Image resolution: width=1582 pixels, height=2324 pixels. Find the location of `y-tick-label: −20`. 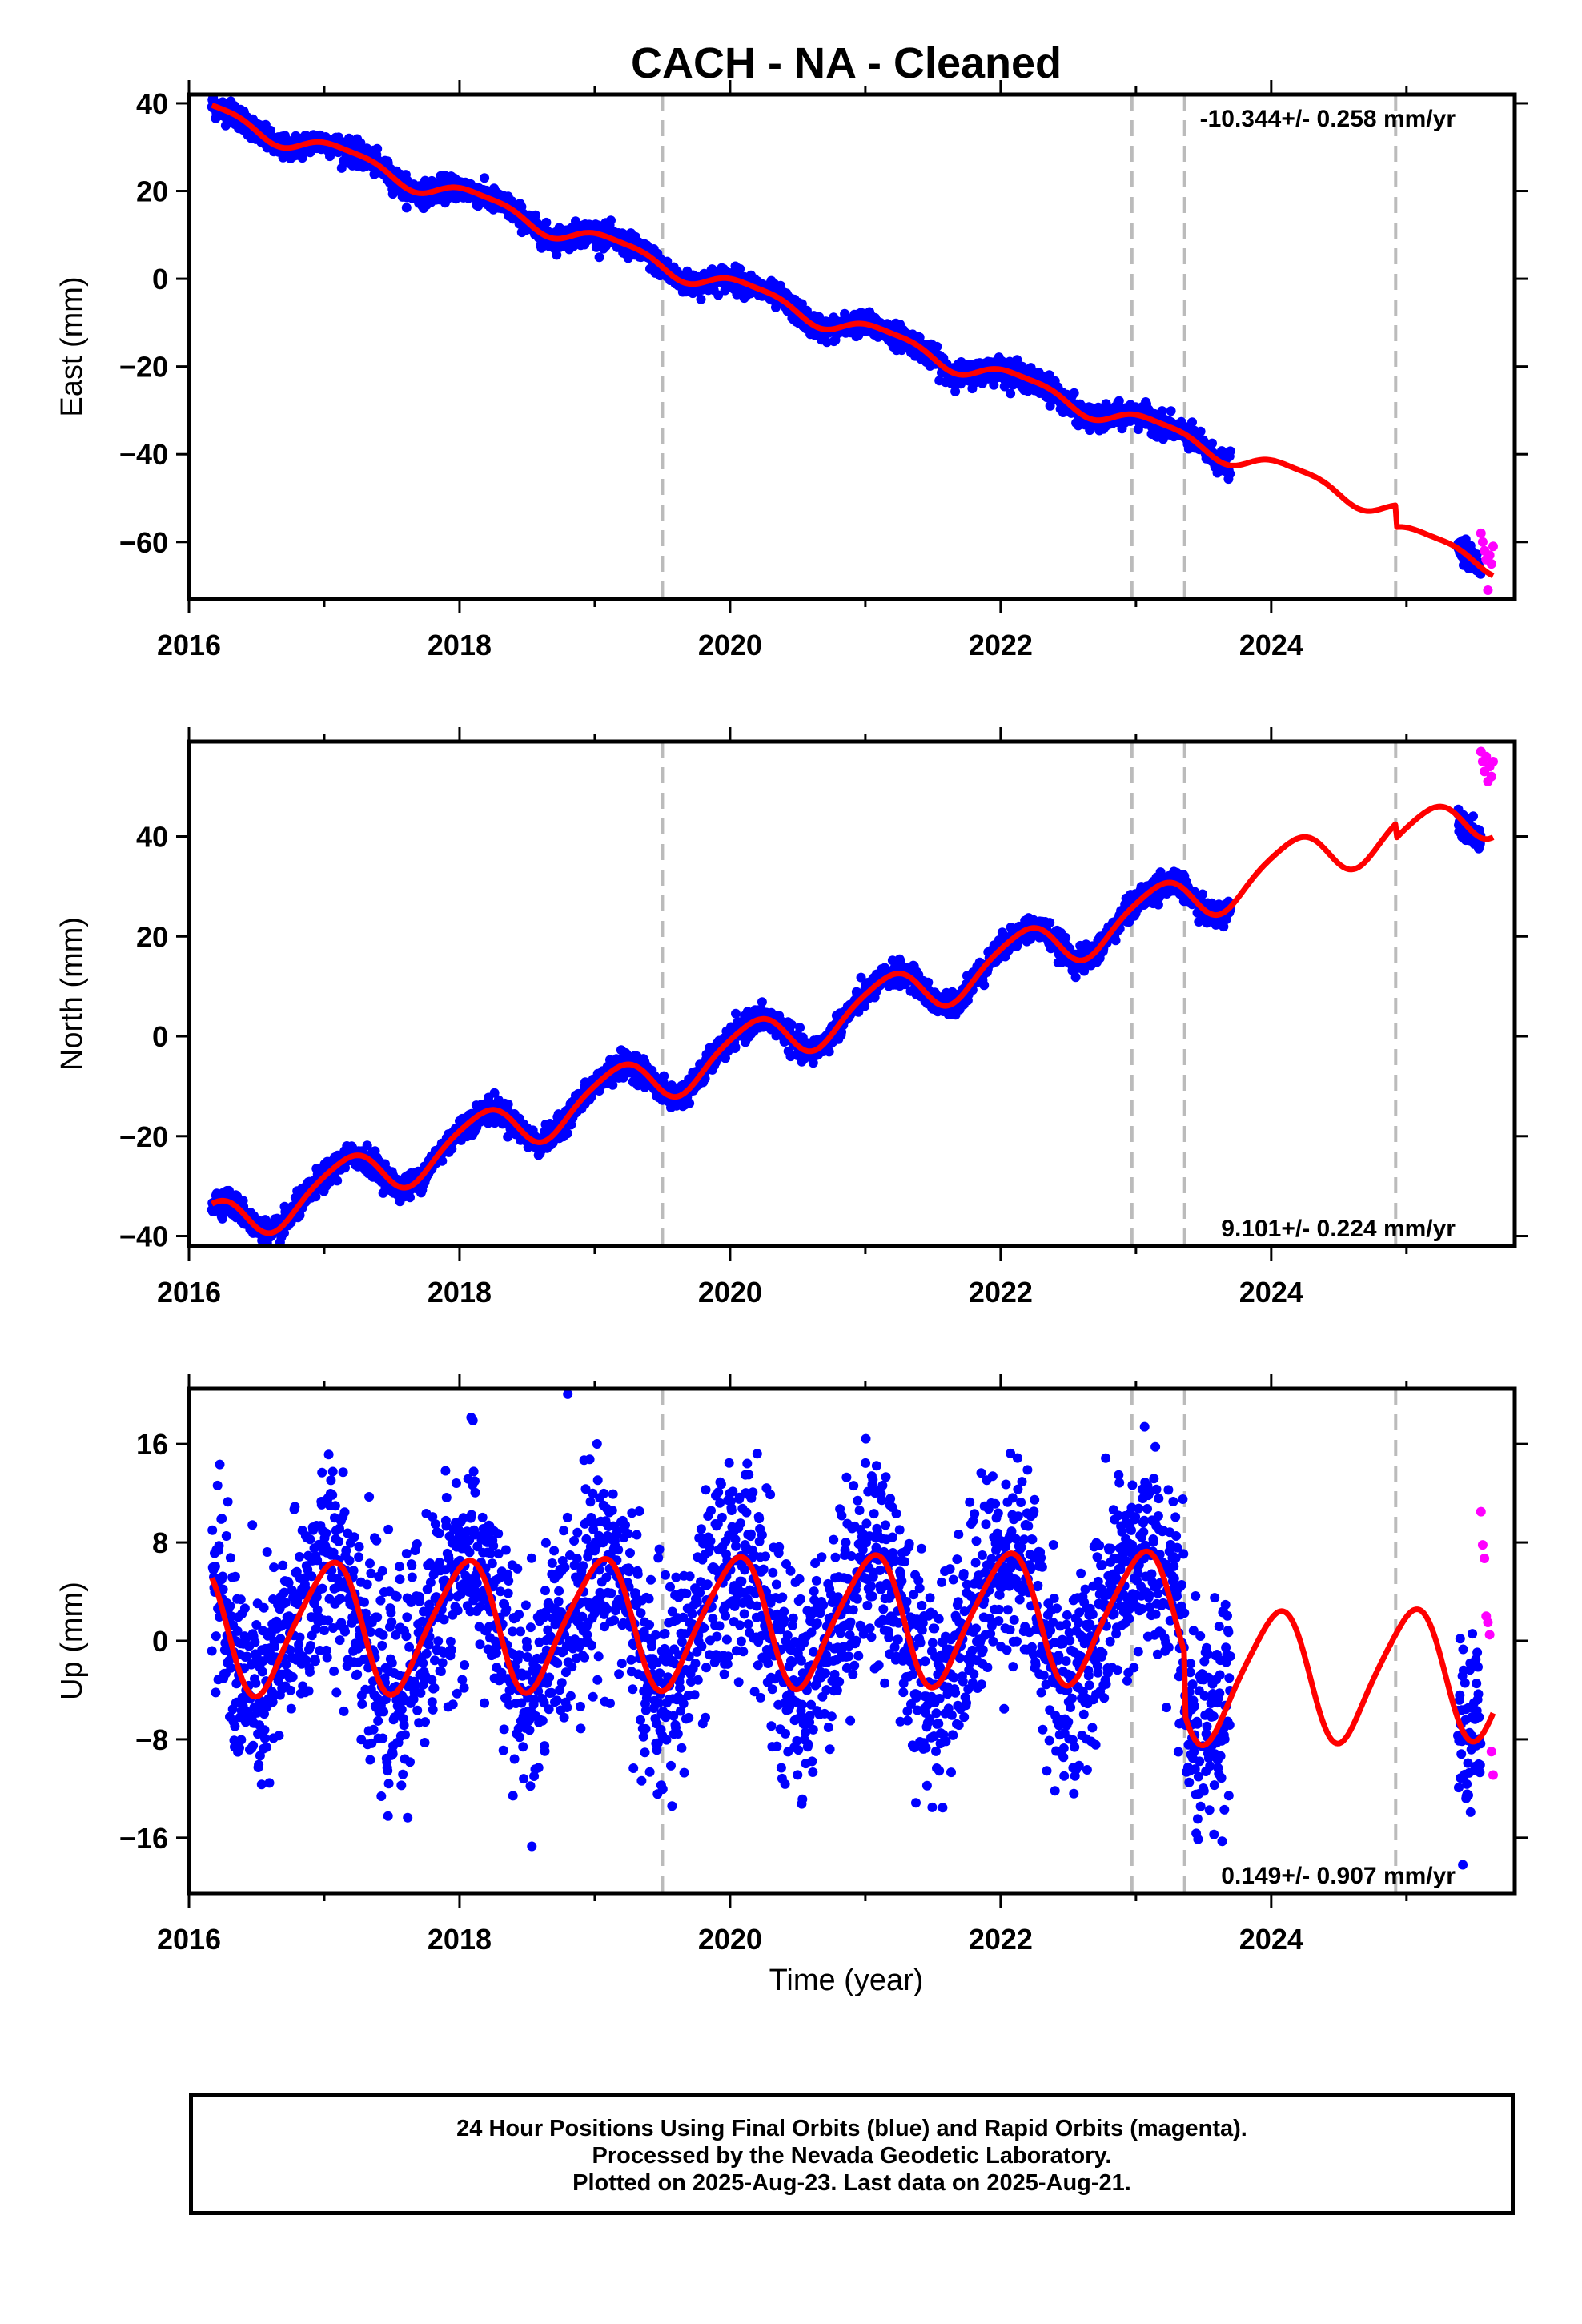

y-tick-label: −20 is located at coordinates (144, 367).